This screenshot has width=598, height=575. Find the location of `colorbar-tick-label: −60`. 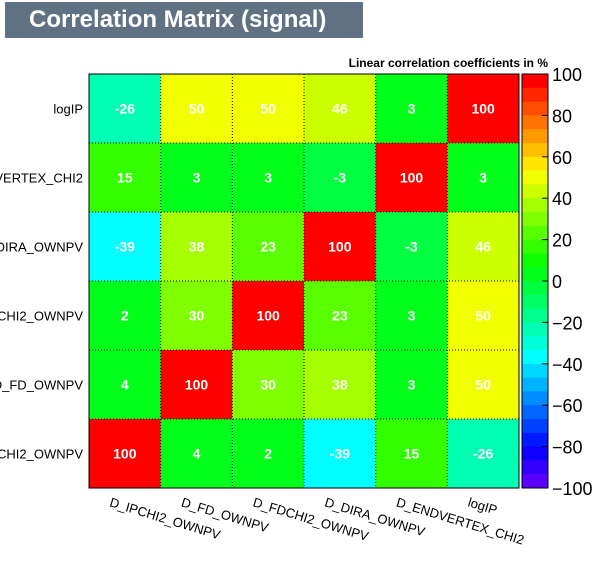

colorbar-tick-label: −60 is located at coordinates (567, 406).